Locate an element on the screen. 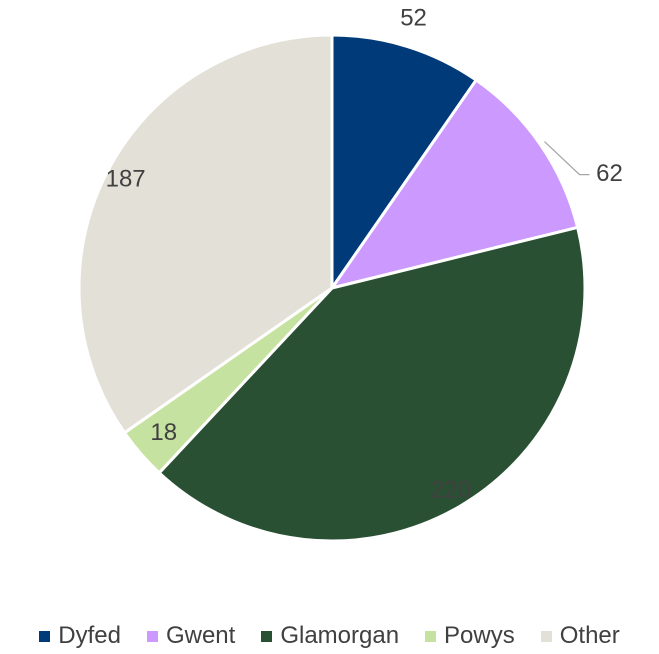  leader-line-gwent is located at coordinates (567, 158).